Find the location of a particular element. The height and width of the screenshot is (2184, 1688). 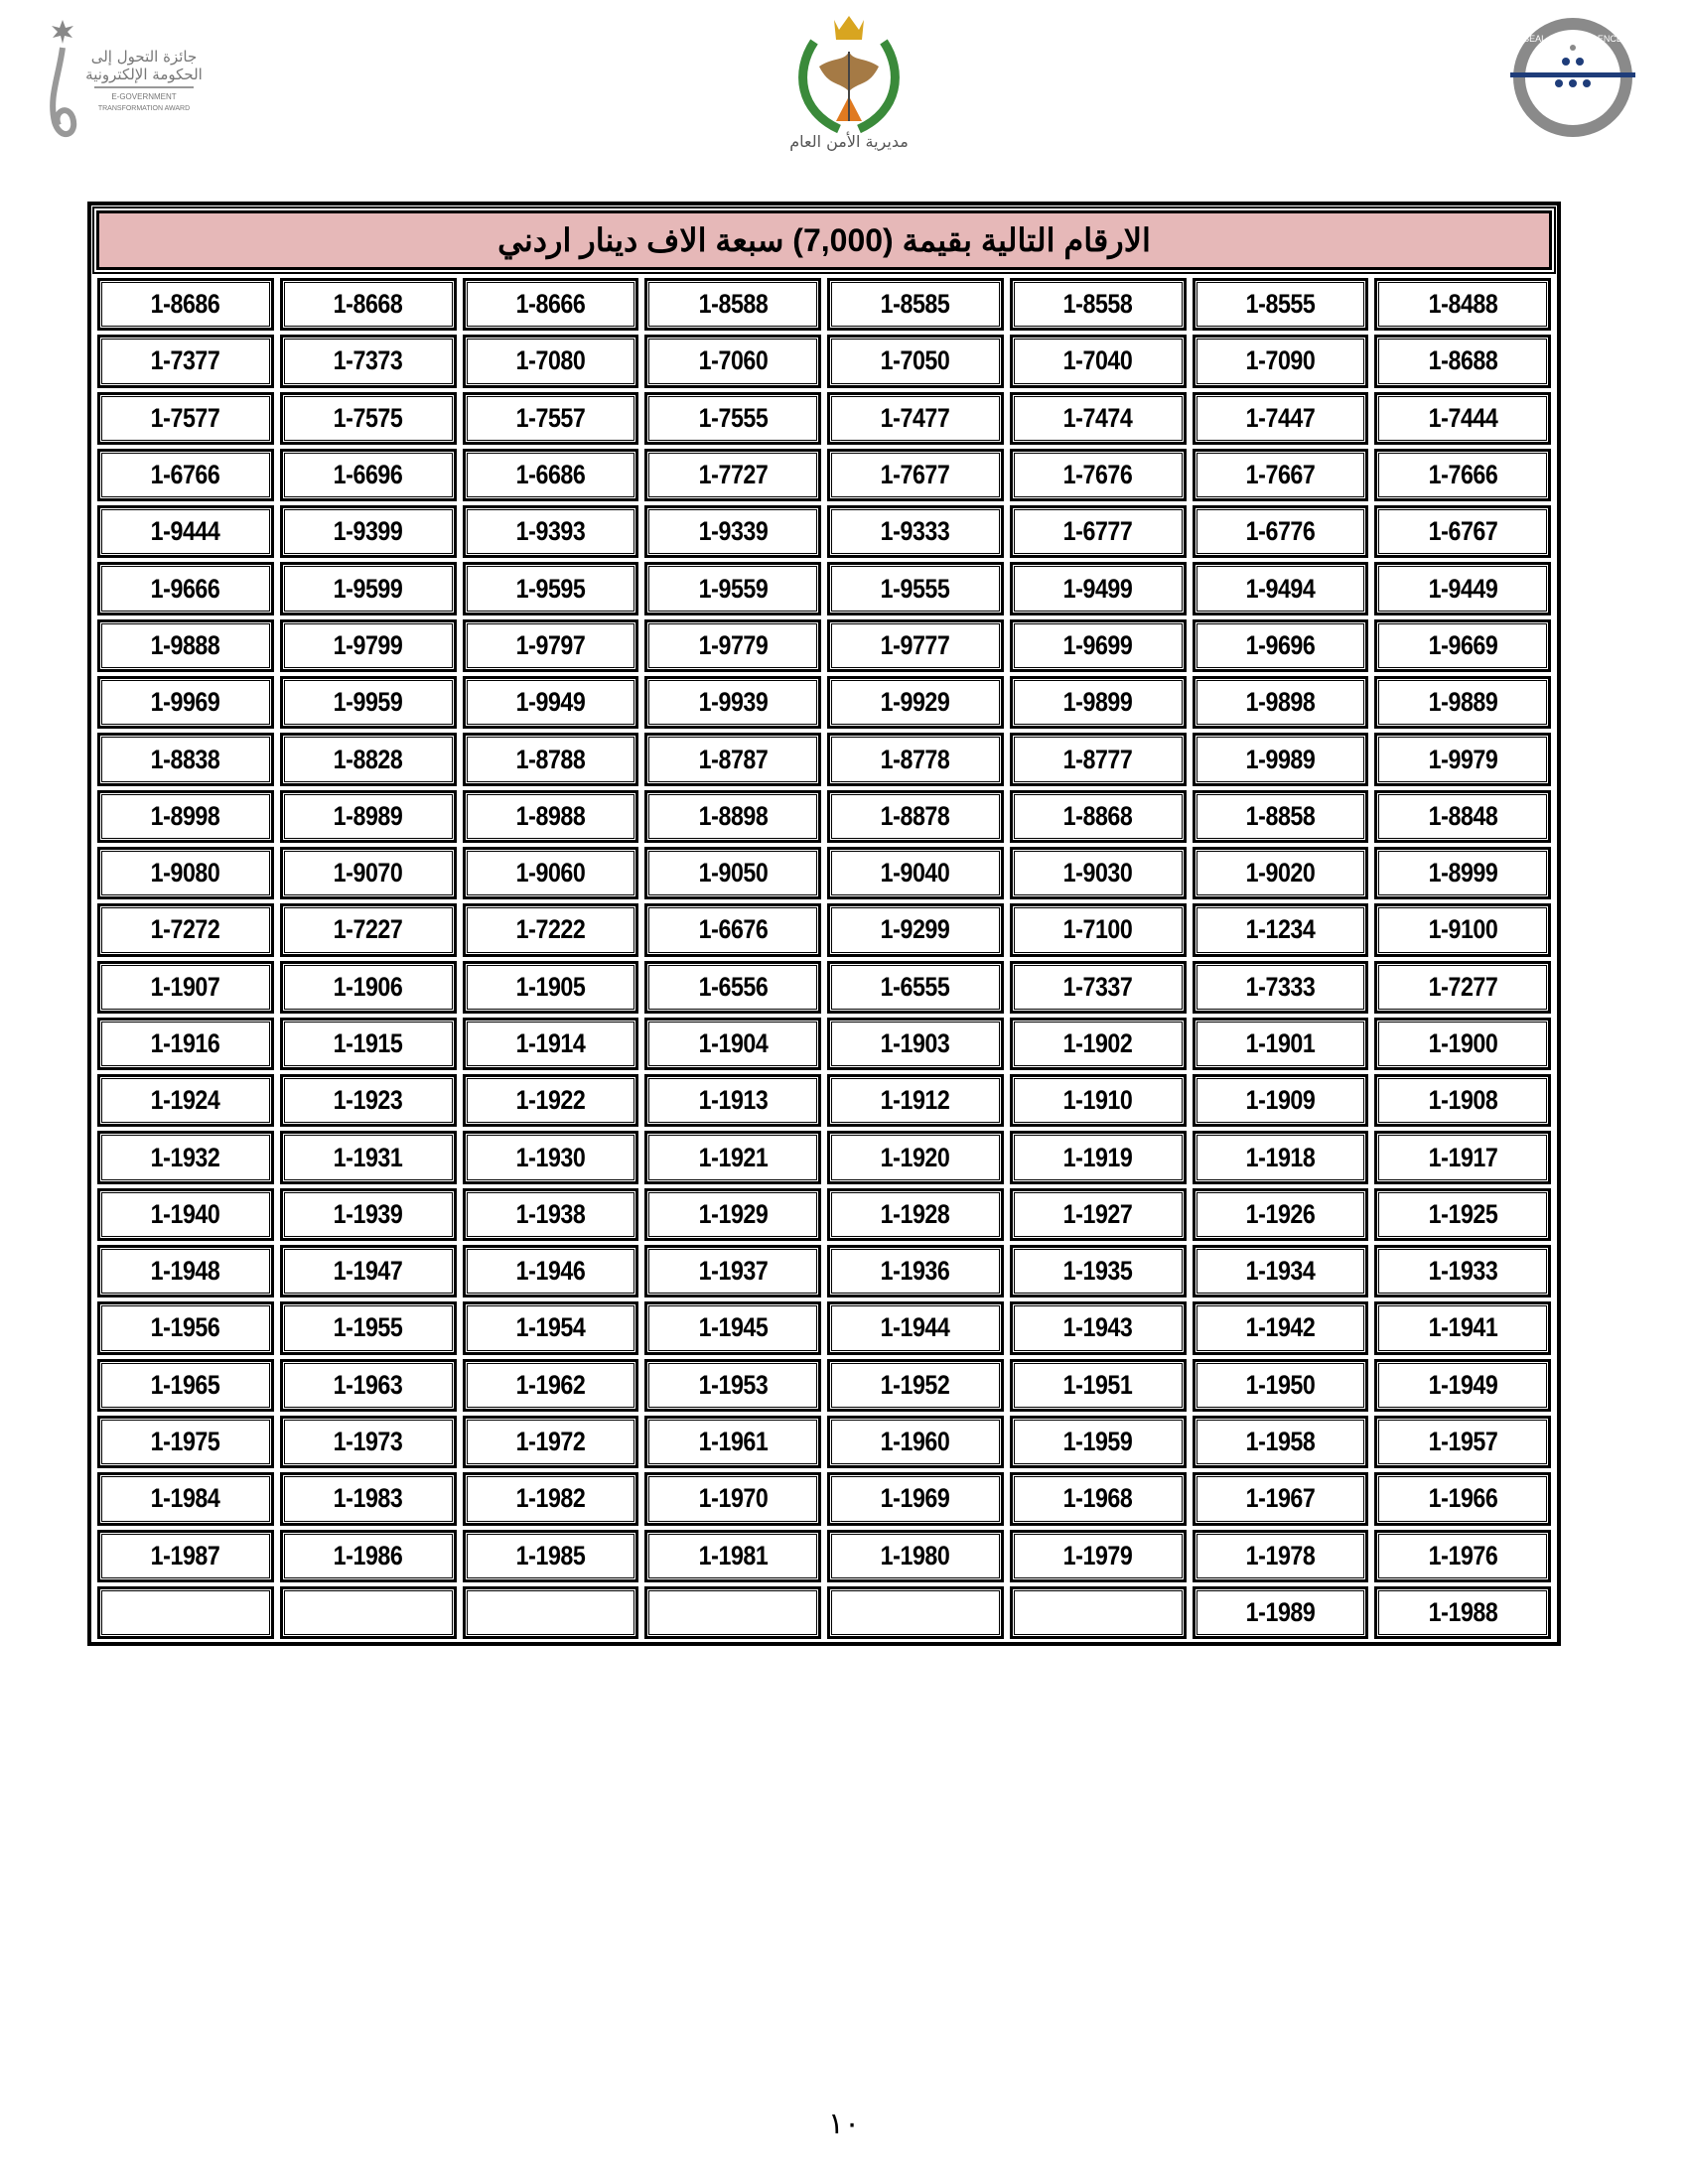

plate-number: 1-8488 is located at coordinates (1462, 304).